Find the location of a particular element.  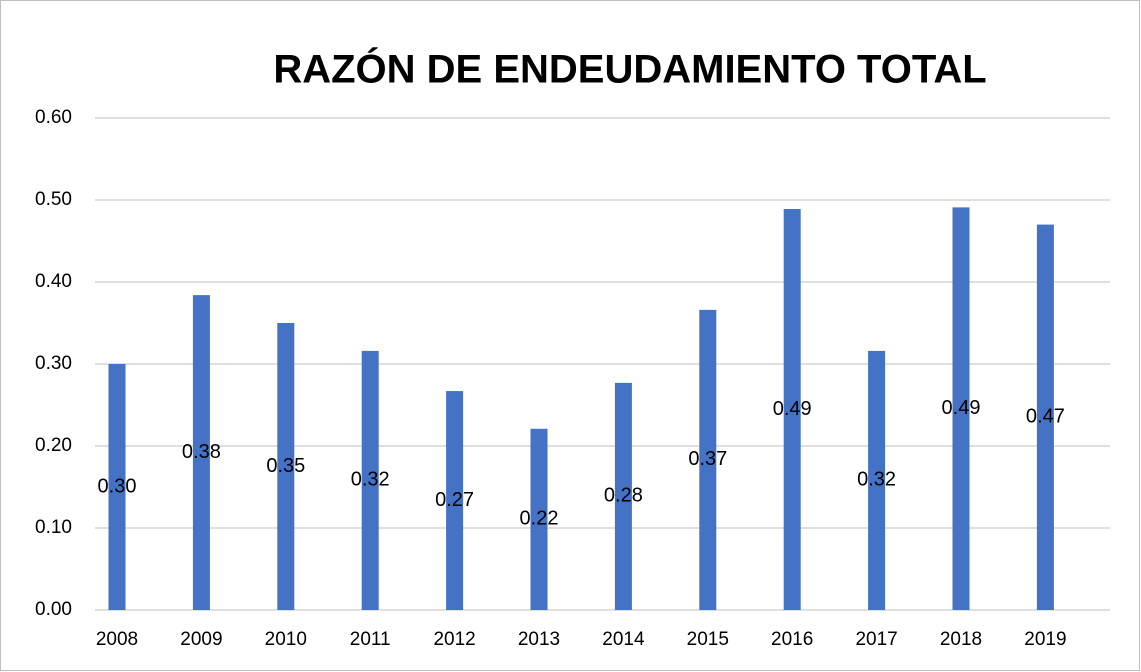

data-label: 0.27 is located at coordinates (454, 500).